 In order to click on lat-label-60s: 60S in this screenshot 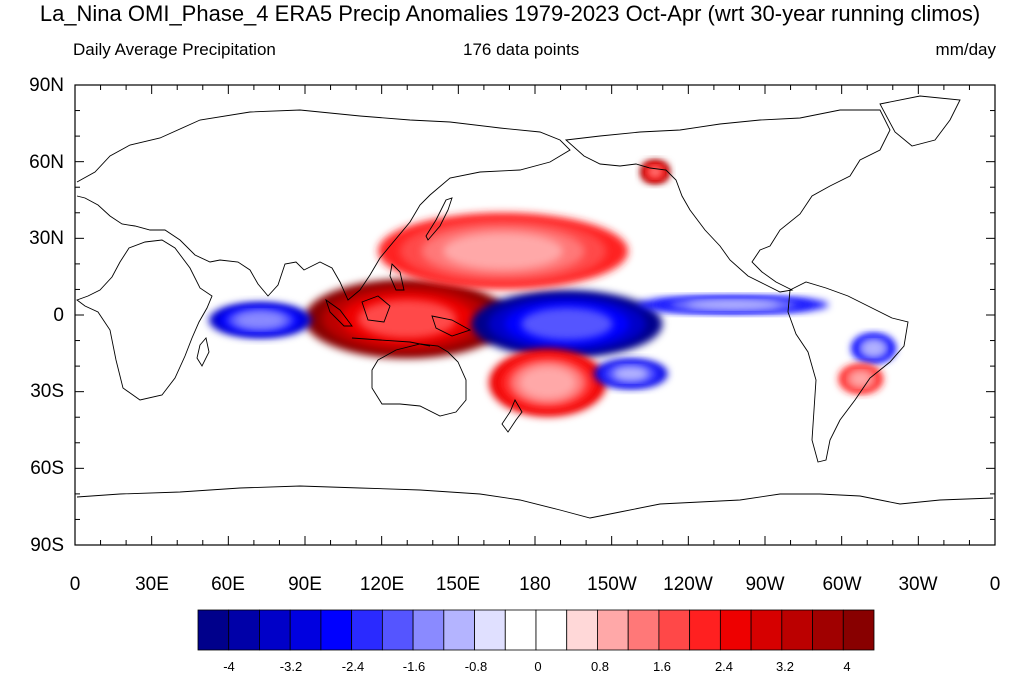, I will do `click(47, 468)`.